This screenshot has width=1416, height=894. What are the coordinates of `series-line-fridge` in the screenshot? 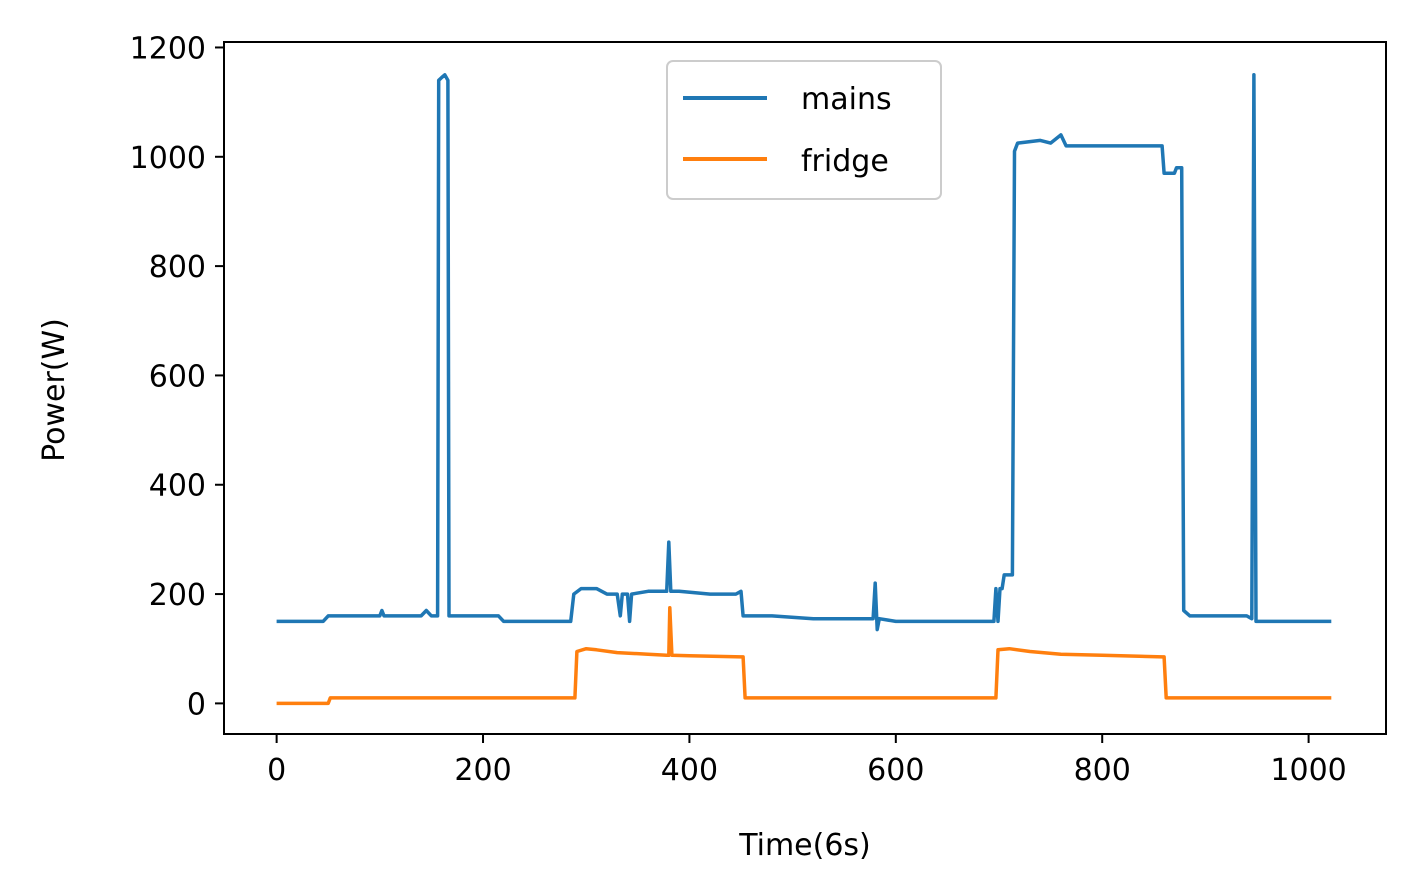 It's located at (804, 655).